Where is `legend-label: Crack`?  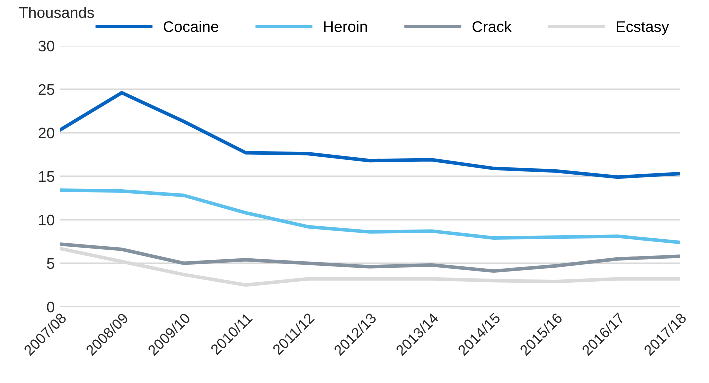
legend-label: Crack is located at coordinates (492, 26).